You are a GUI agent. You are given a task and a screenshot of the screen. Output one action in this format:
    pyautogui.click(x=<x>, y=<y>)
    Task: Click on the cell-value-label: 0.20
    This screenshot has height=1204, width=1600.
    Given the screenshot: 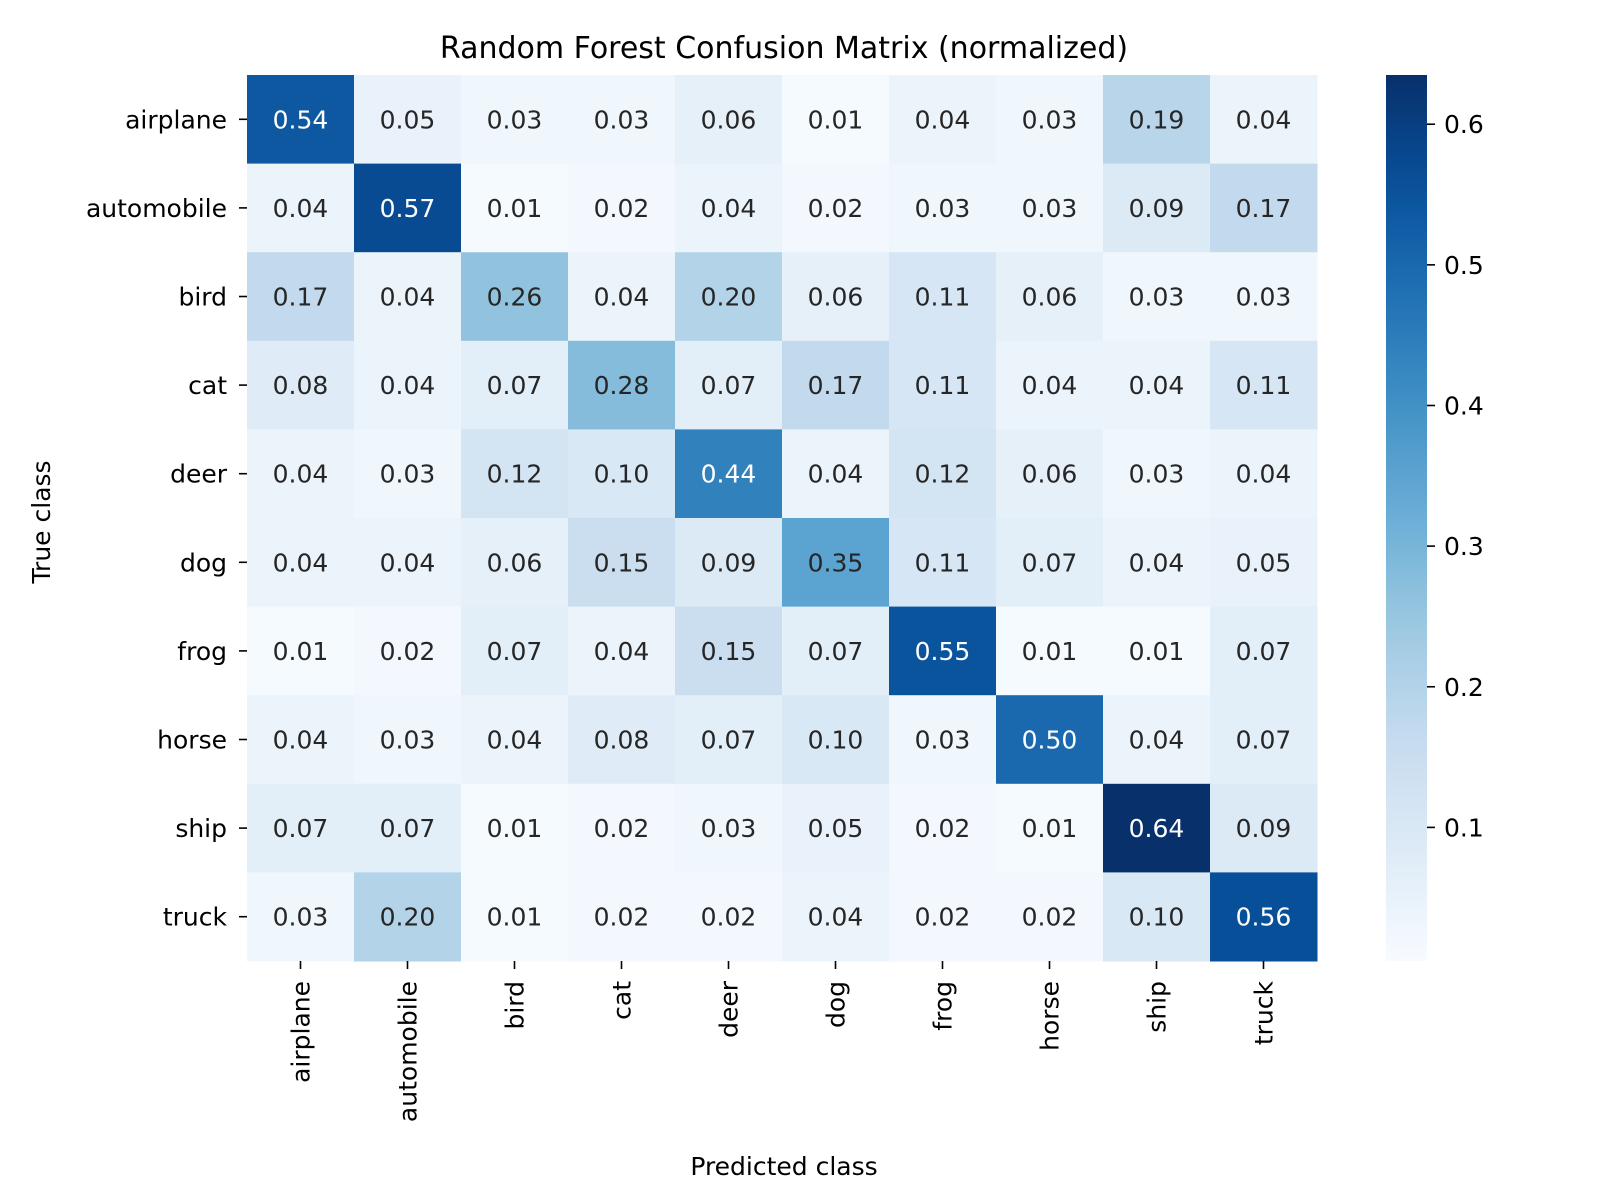 What is the action you would take?
    pyautogui.click(x=729, y=297)
    